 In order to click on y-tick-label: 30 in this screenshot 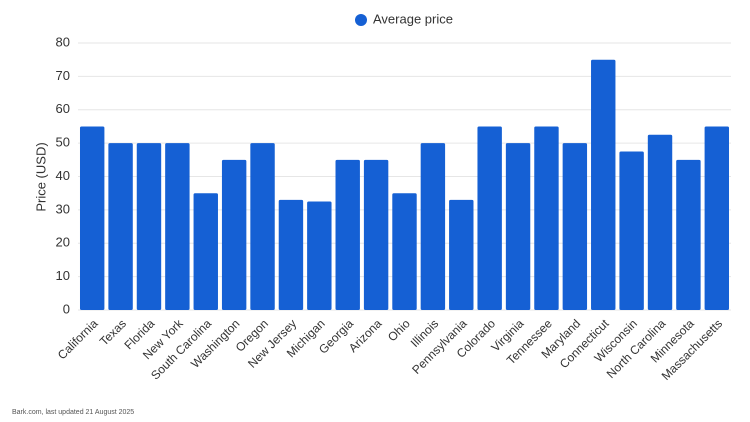, I will do `click(63, 208)`.